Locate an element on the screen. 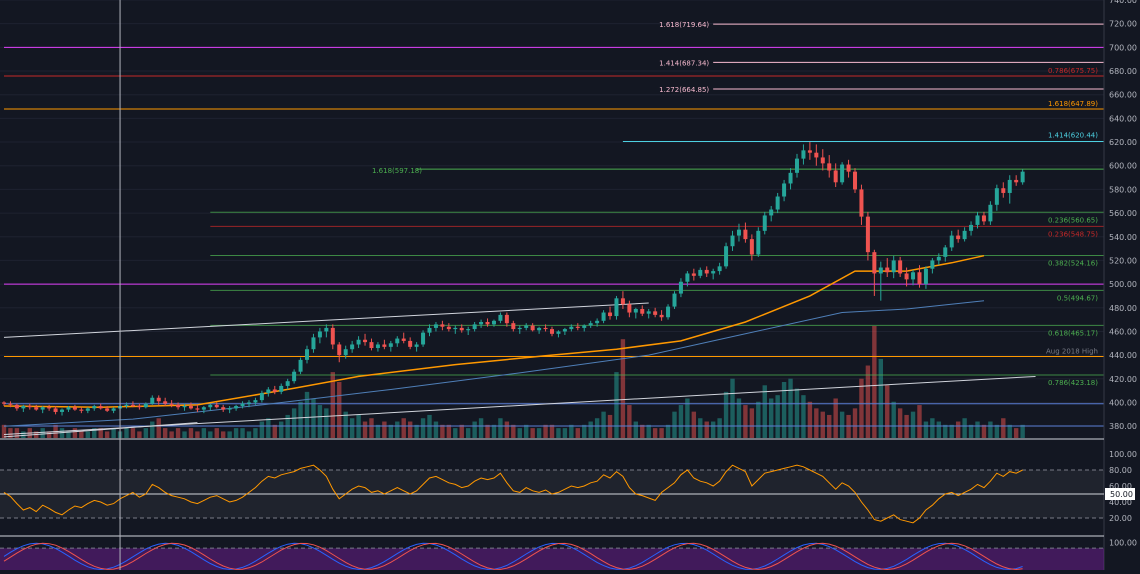 This screenshot has height=574, width=1140. stoch-tick-label: 100.00 is located at coordinates (1123, 543).